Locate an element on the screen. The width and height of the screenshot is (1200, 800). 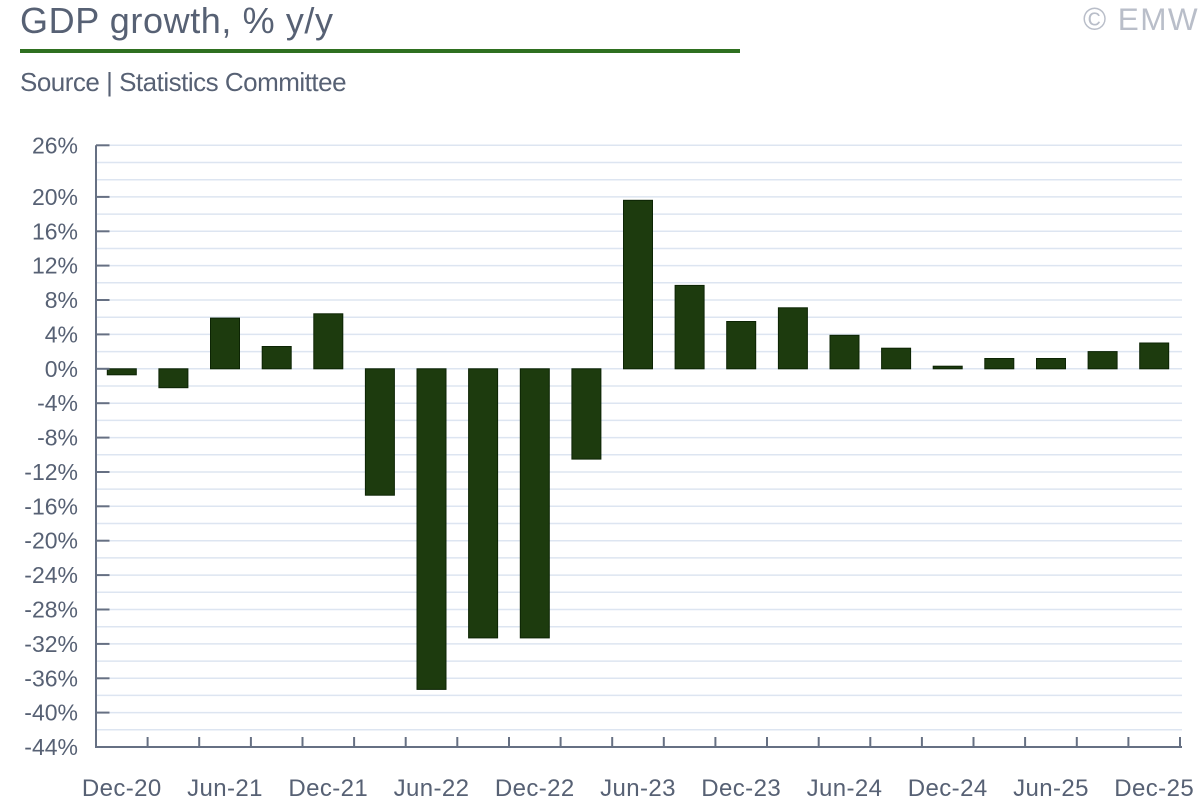
svg-text: -12% is located at coordinates (51, 472).